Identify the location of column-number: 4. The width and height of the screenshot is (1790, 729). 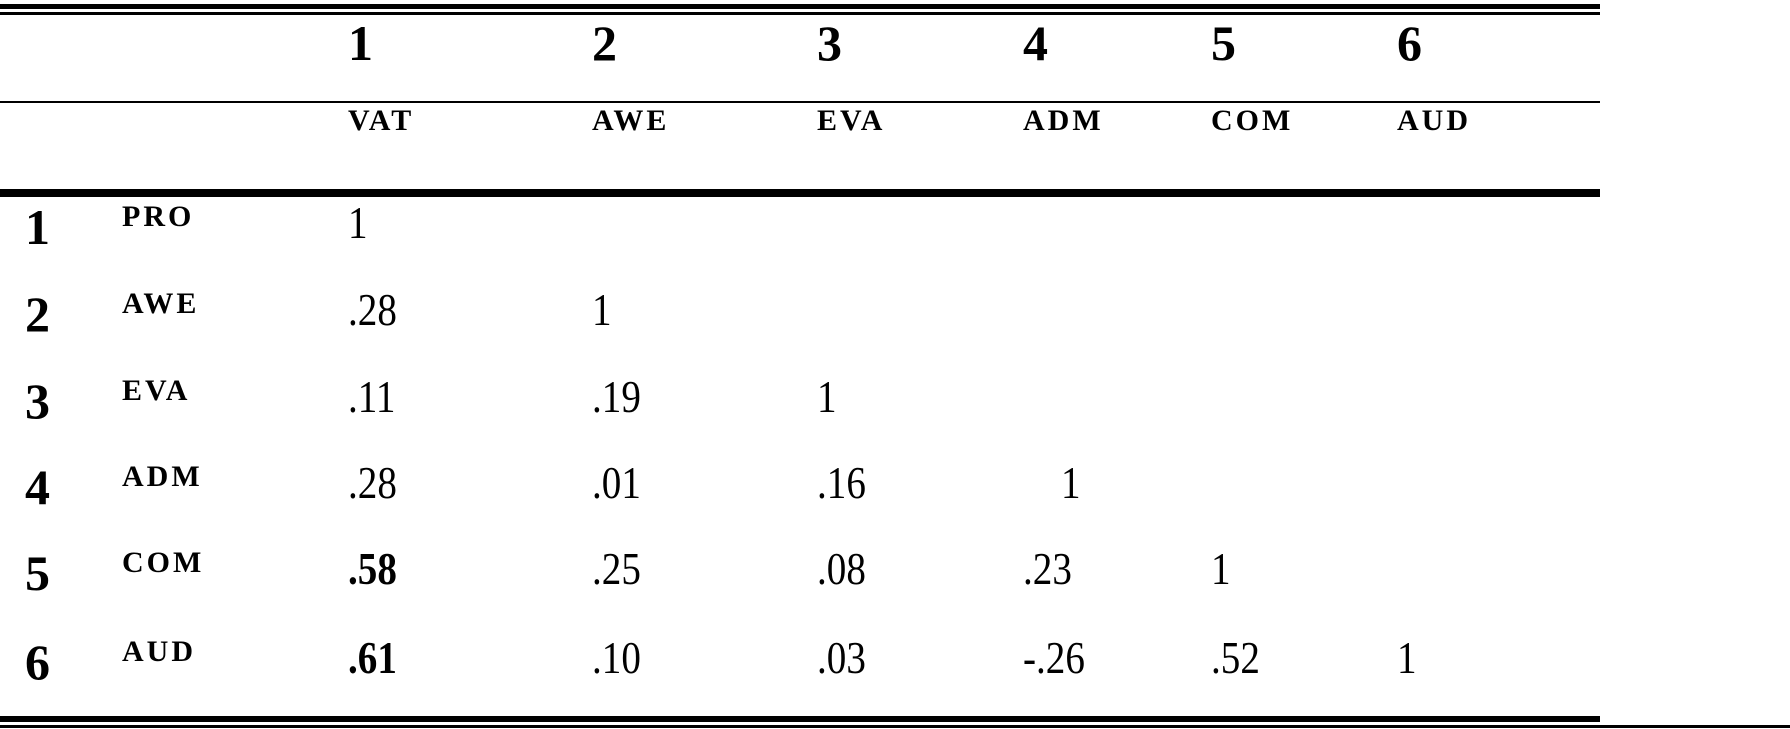
(1035, 43).